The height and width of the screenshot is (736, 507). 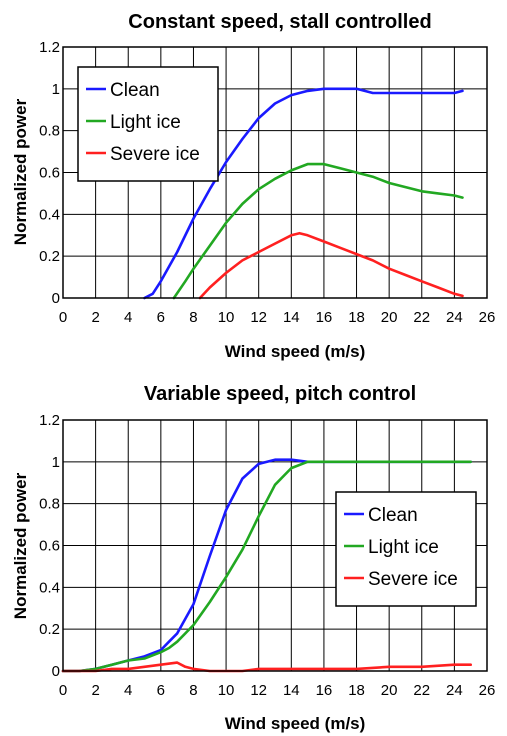 I want to click on series-line-light-ice, so click(x=318, y=231).